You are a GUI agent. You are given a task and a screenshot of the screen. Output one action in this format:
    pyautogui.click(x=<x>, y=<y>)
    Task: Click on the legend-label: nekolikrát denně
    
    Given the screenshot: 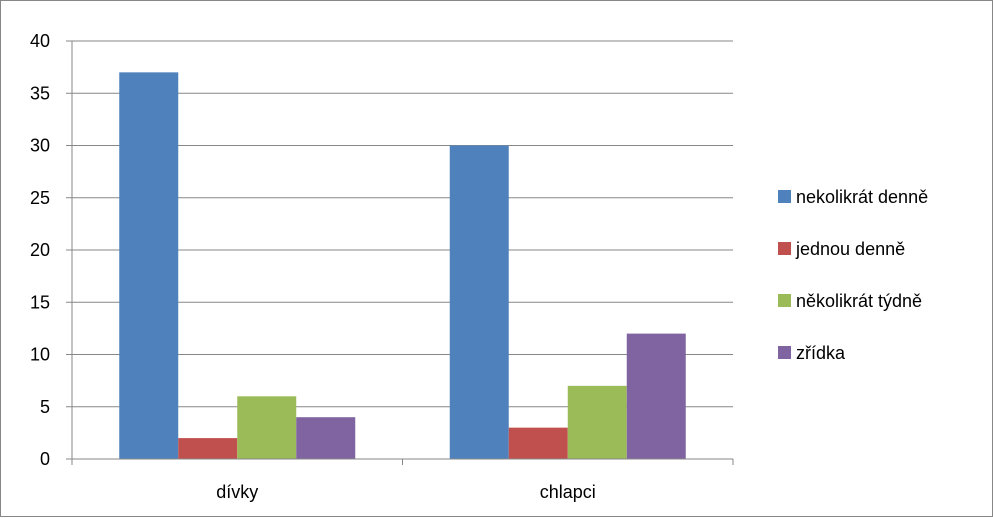 What is the action you would take?
    pyautogui.click(x=862, y=197)
    